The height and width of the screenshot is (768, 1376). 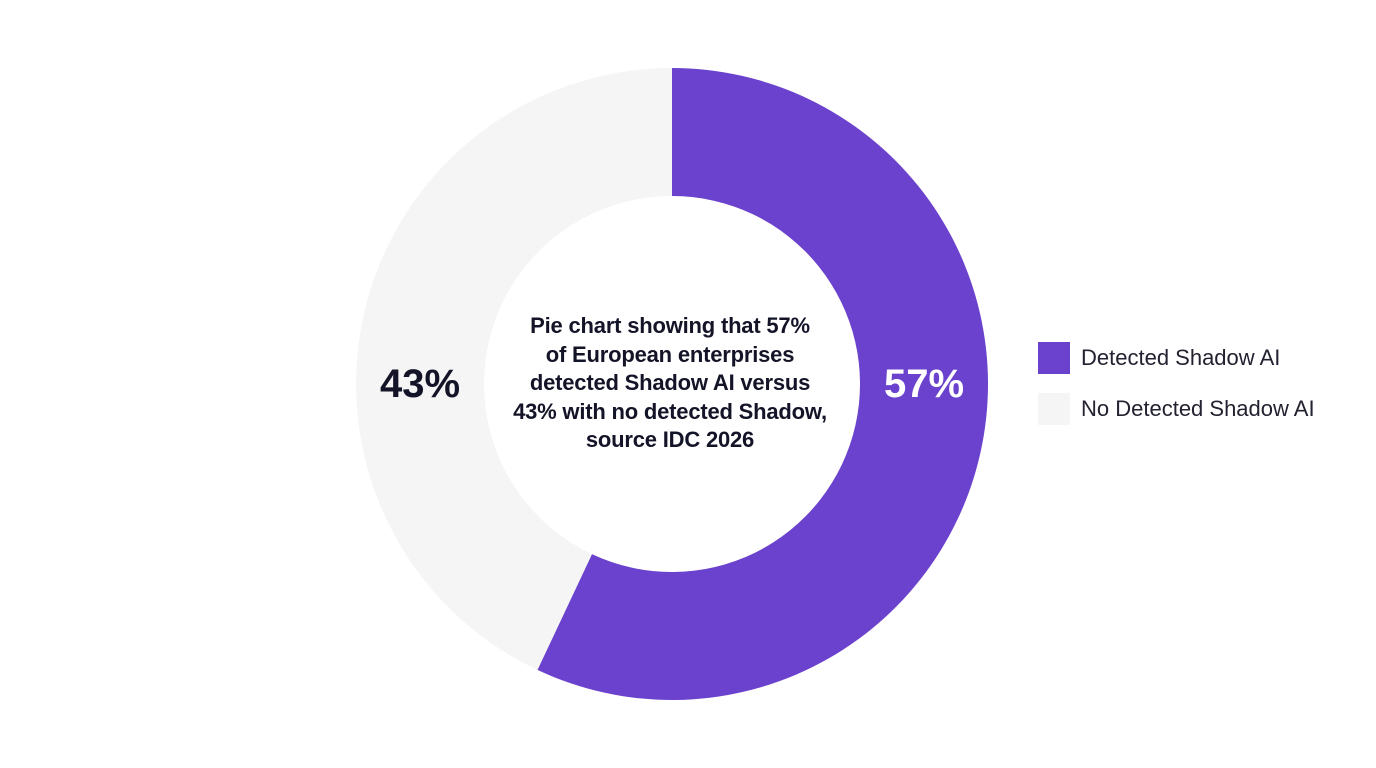 What do you see at coordinates (420, 384) in the screenshot?
I see `slice-label-no-detected-shadow-ai: 43%` at bounding box center [420, 384].